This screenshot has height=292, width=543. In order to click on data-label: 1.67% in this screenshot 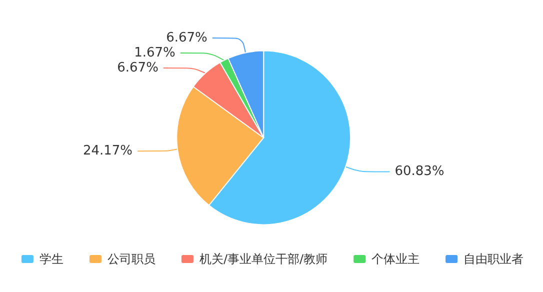, I will do `click(155, 53)`.